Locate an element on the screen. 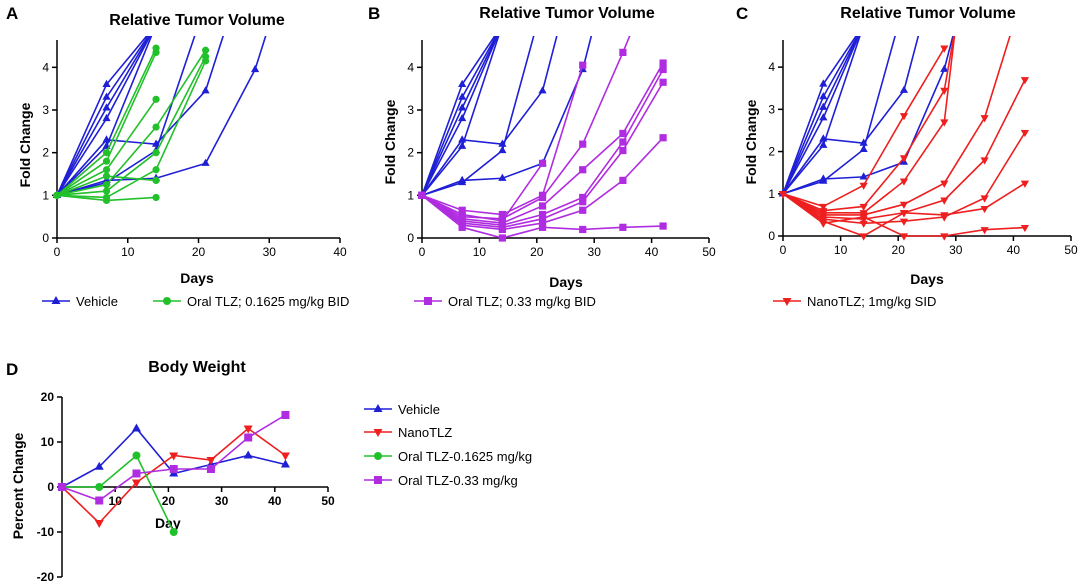  panel-d-ytick-label: 10 is located at coordinates (48, 442).